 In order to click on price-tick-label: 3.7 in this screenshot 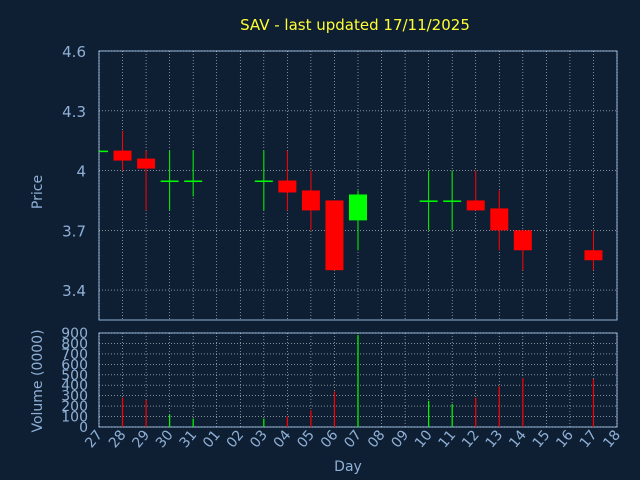, I will do `click(74, 231)`.